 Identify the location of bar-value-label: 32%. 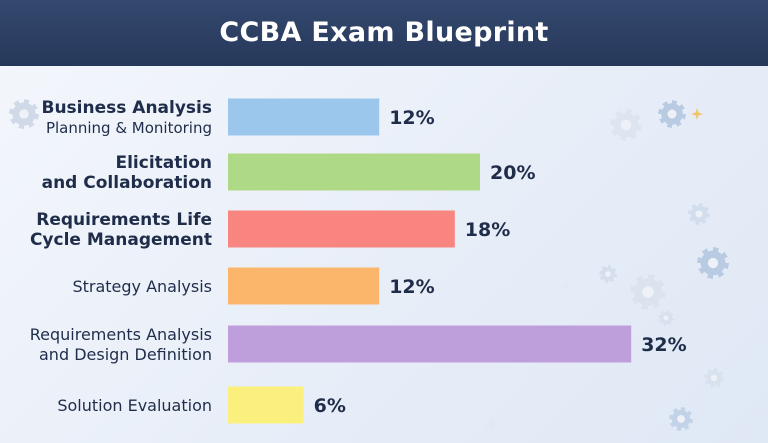
(663, 345).